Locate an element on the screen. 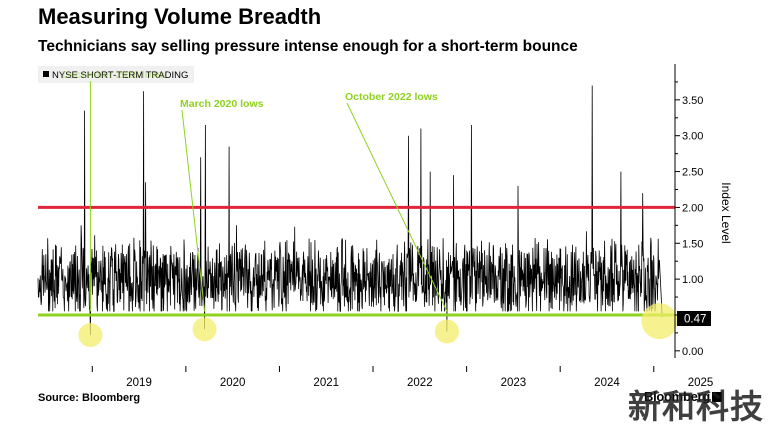 The height and width of the screenshot is (428, 783). bloomberg-logo: Bloomberg is located at coordinates (683, 396).